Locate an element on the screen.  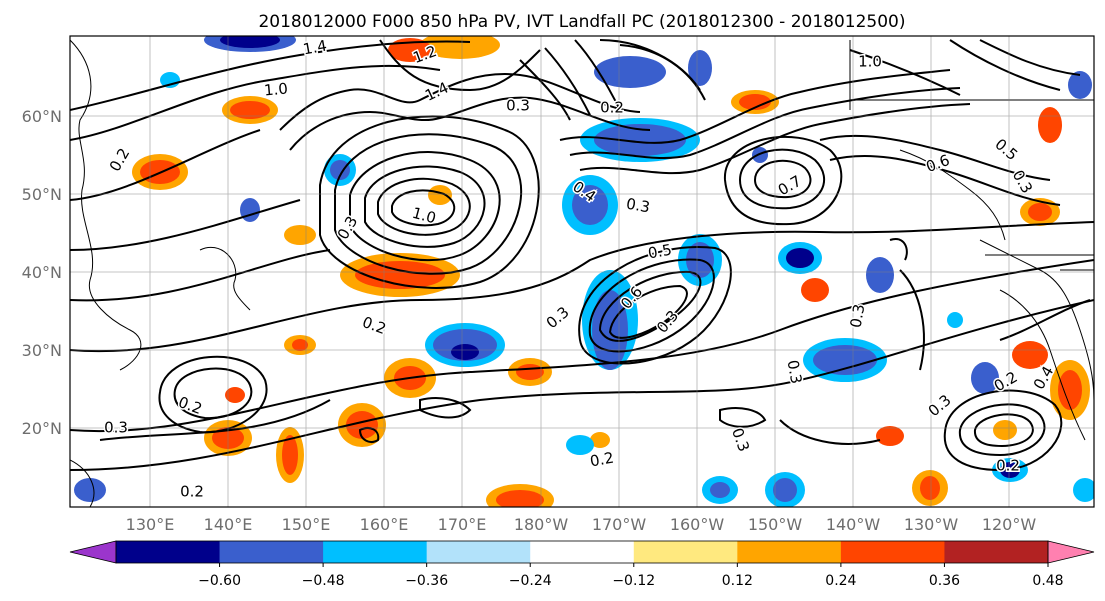
colorbar-extend-high is located at coordinates (1071, 552).